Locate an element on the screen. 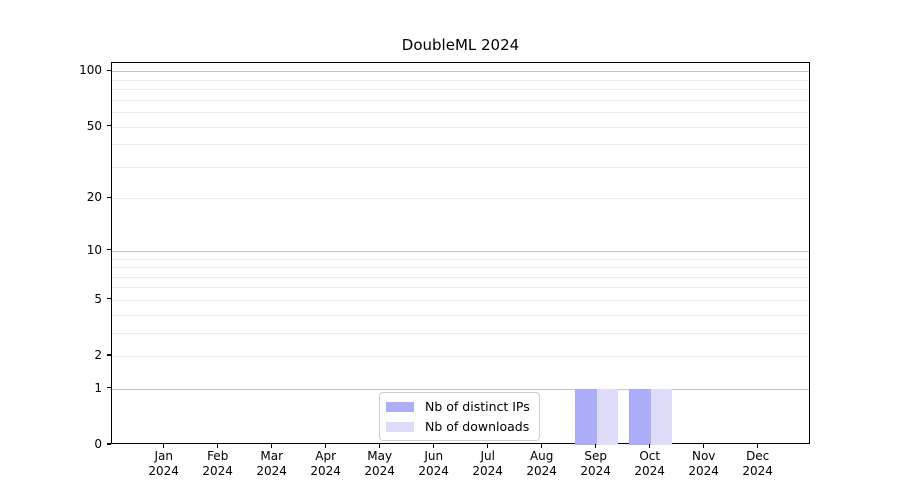 This screenshot has height=500, width=900. x-tick-label-jul-2024: Jul 2024 is located at coordinates (487, 464).